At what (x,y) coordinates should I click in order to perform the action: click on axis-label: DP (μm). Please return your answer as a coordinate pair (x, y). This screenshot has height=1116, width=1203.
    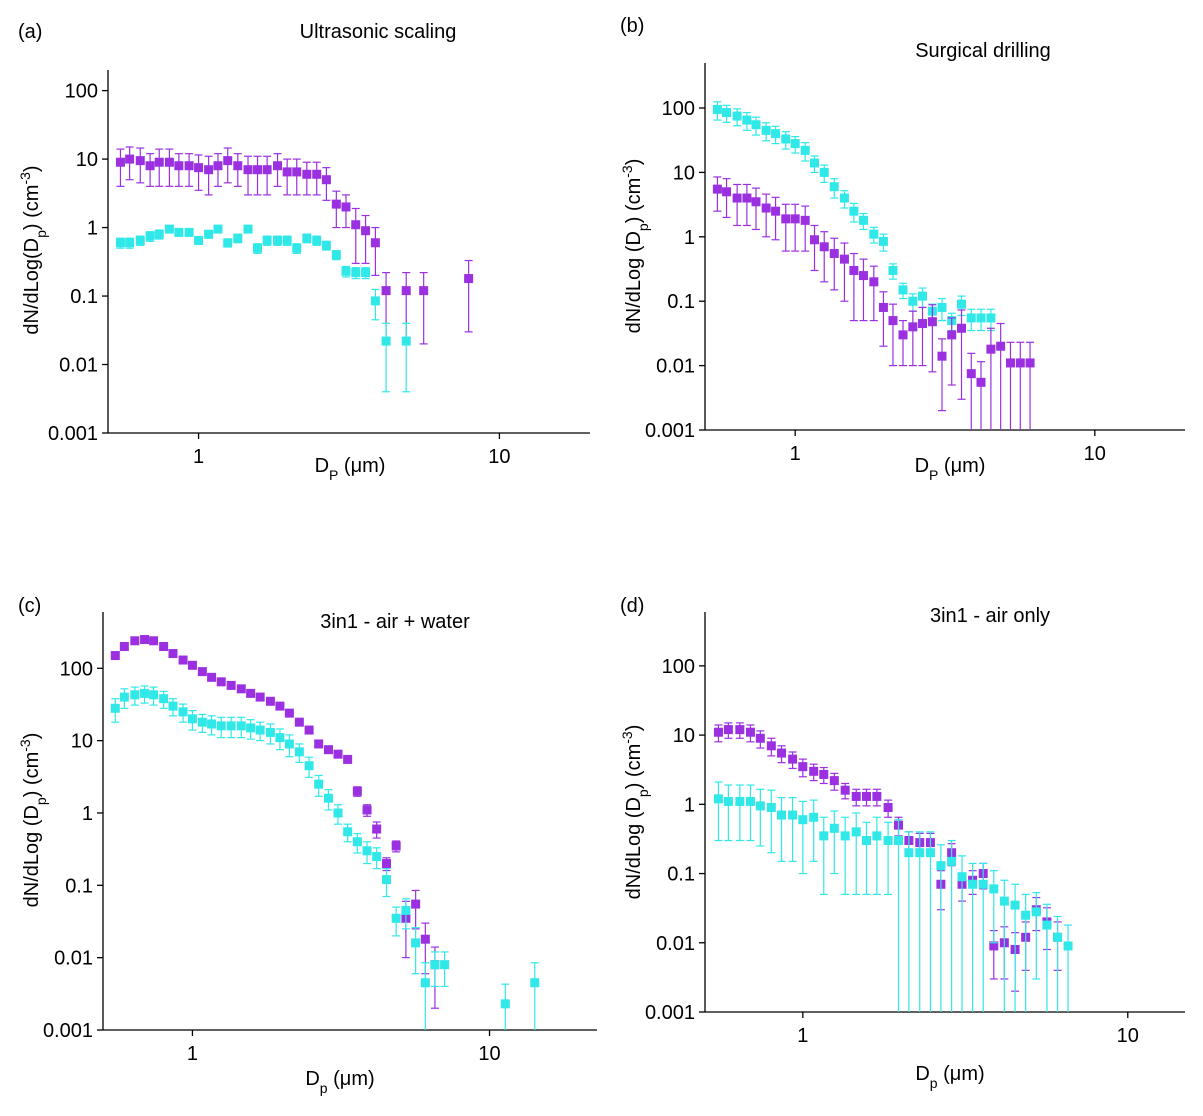
    Looking at the image, I should click on (350, 469).